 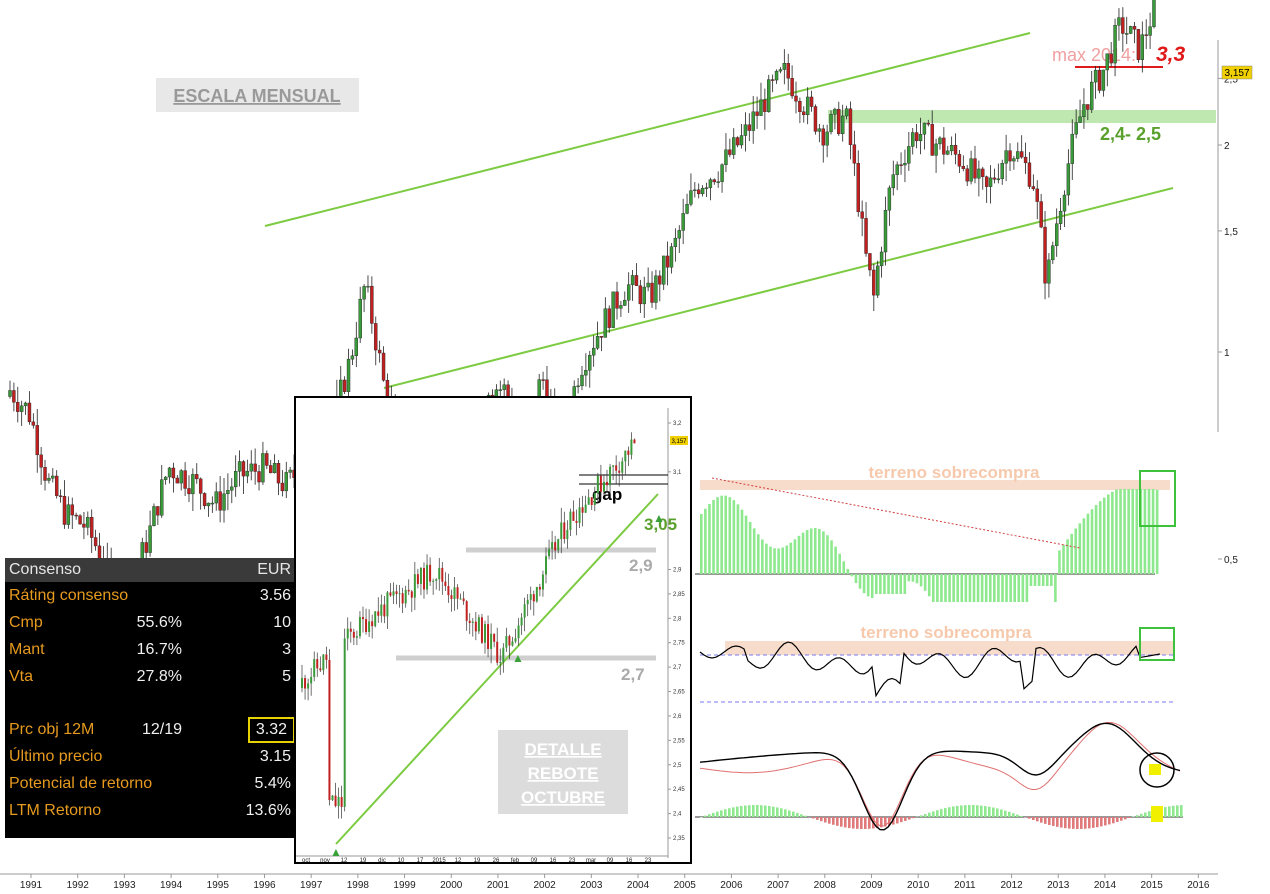 I want to click on macd-histogram, so click(x=941, y=817).